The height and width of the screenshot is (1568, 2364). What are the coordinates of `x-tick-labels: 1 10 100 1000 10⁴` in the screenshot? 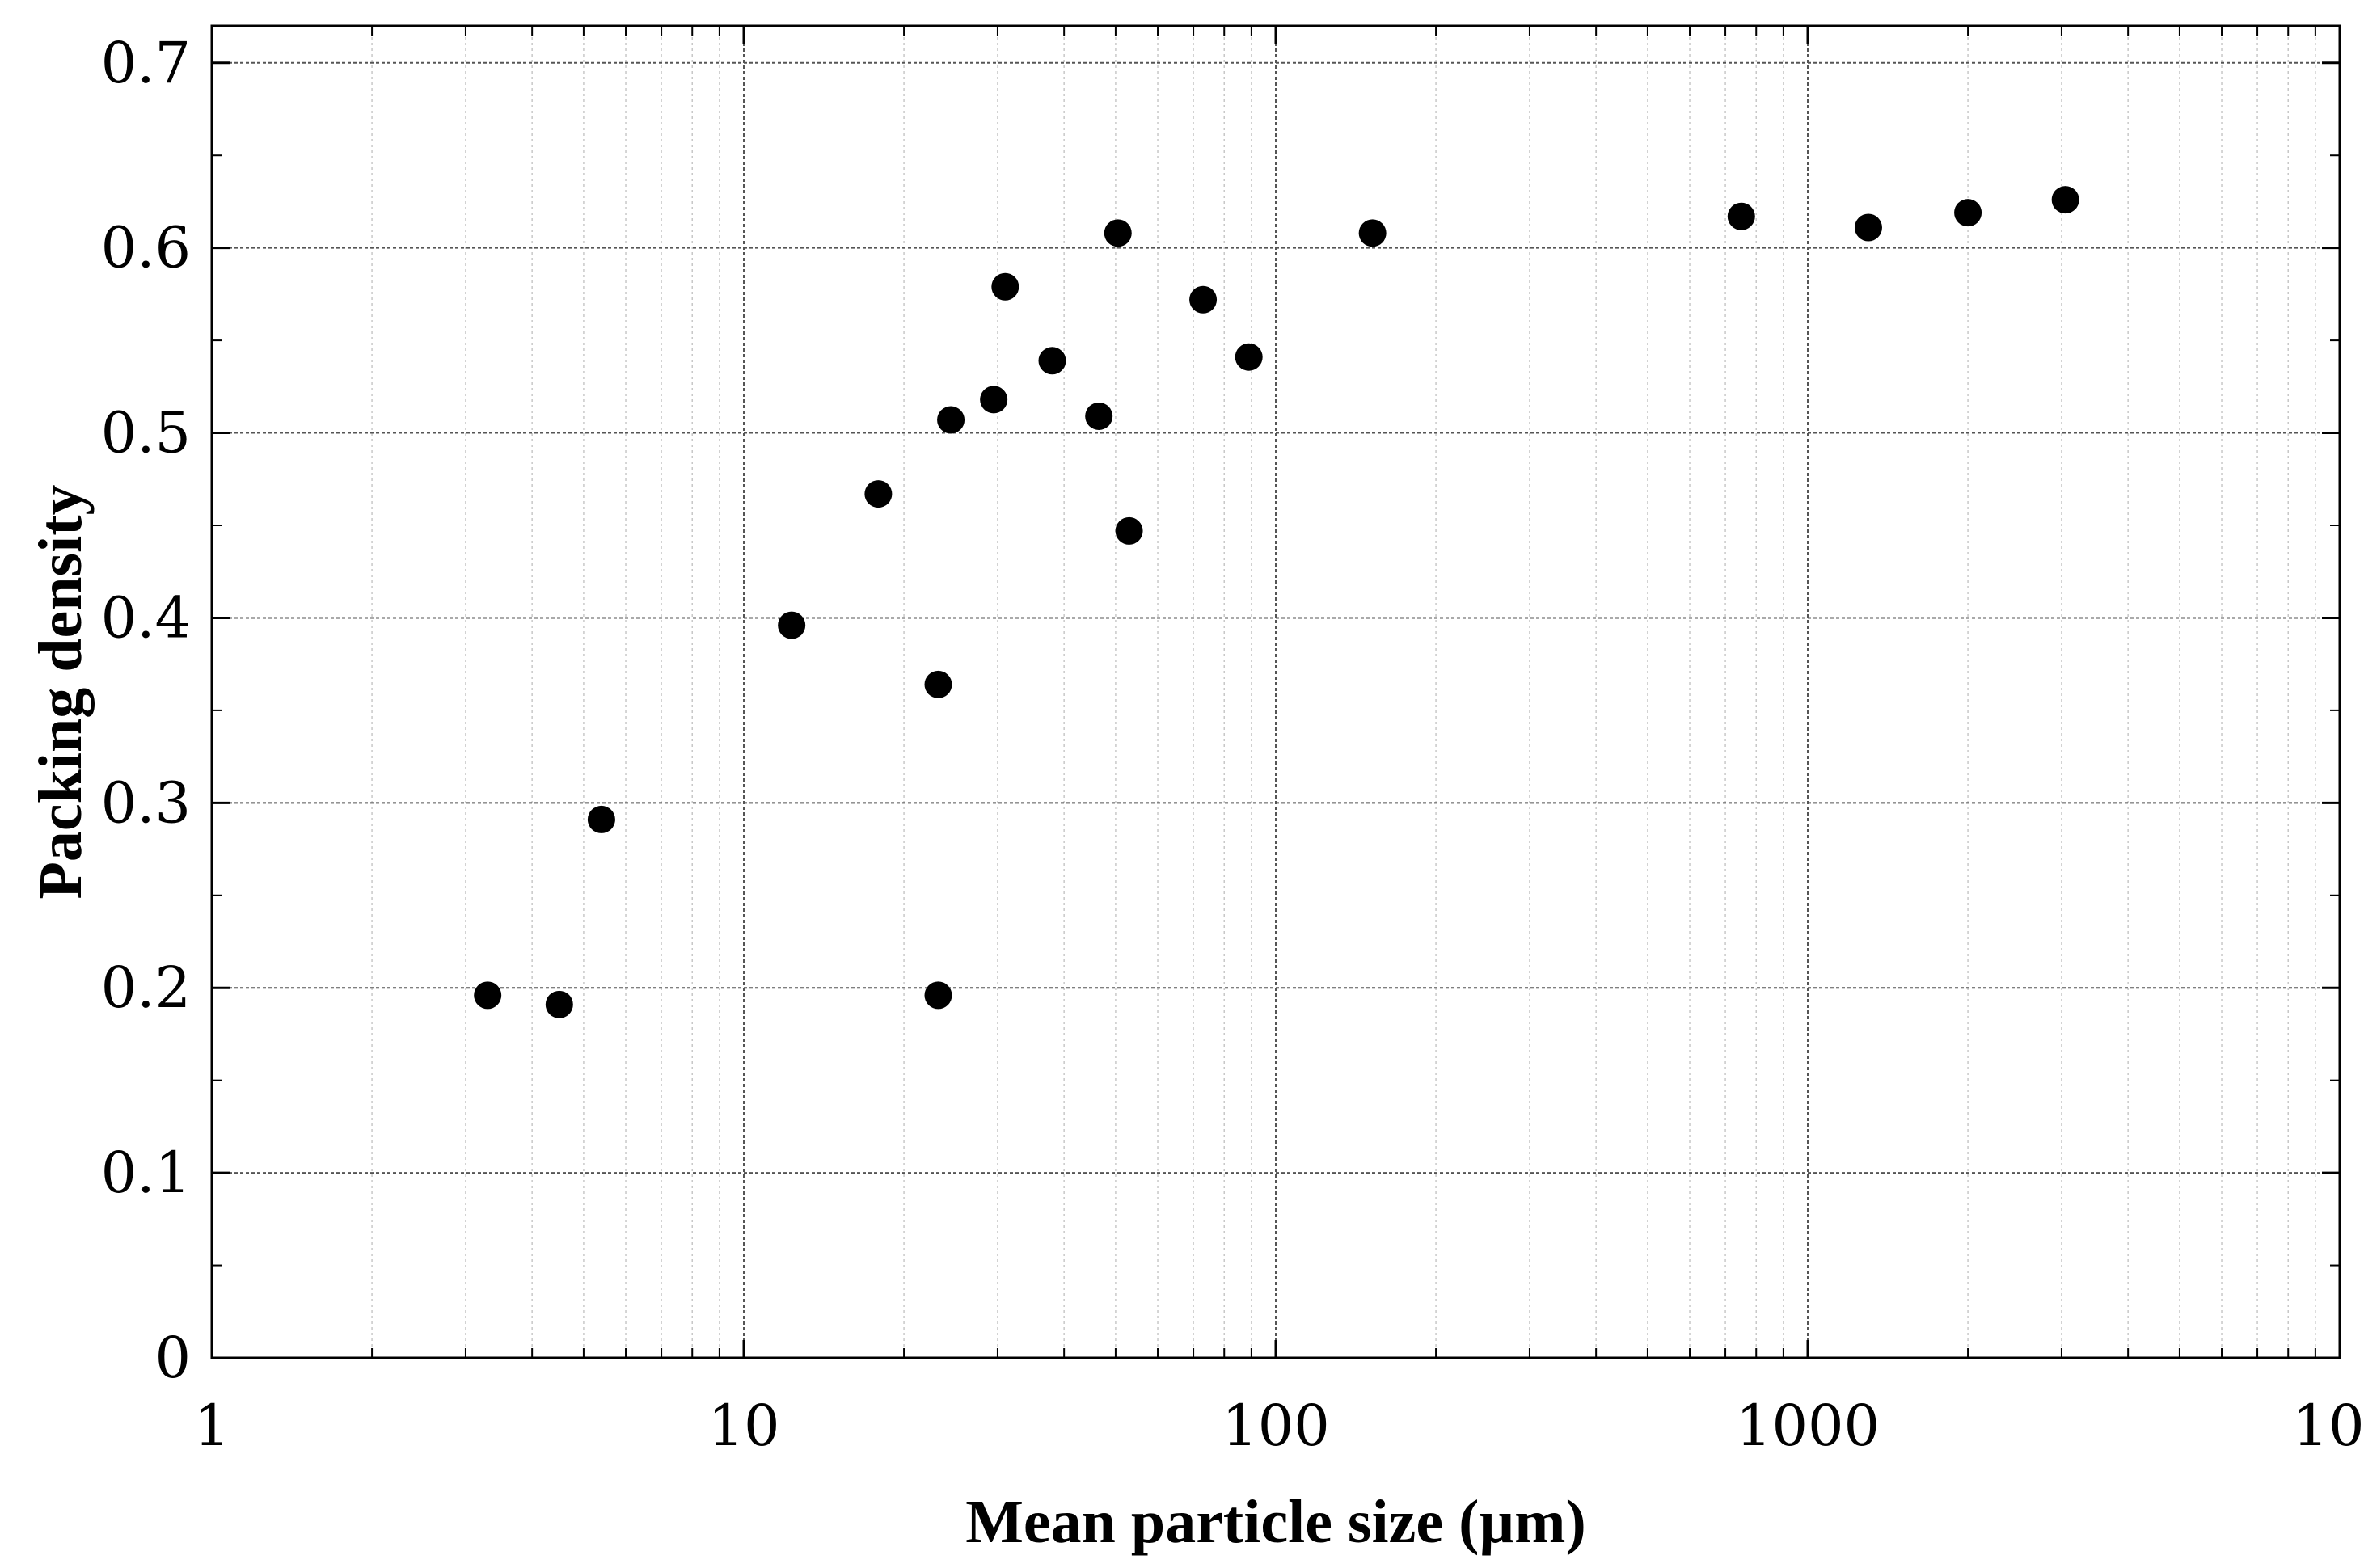 It's located at (1279, 1422).